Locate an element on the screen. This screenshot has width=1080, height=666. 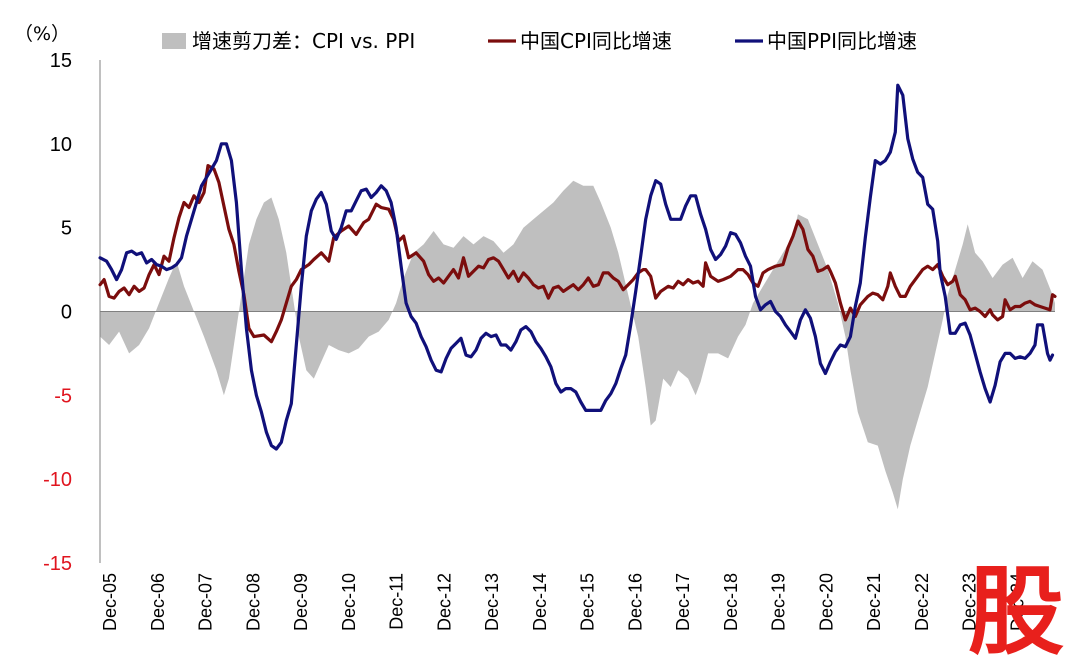
x-tick-label: Dec-18 is located at coordinates (731, 602).